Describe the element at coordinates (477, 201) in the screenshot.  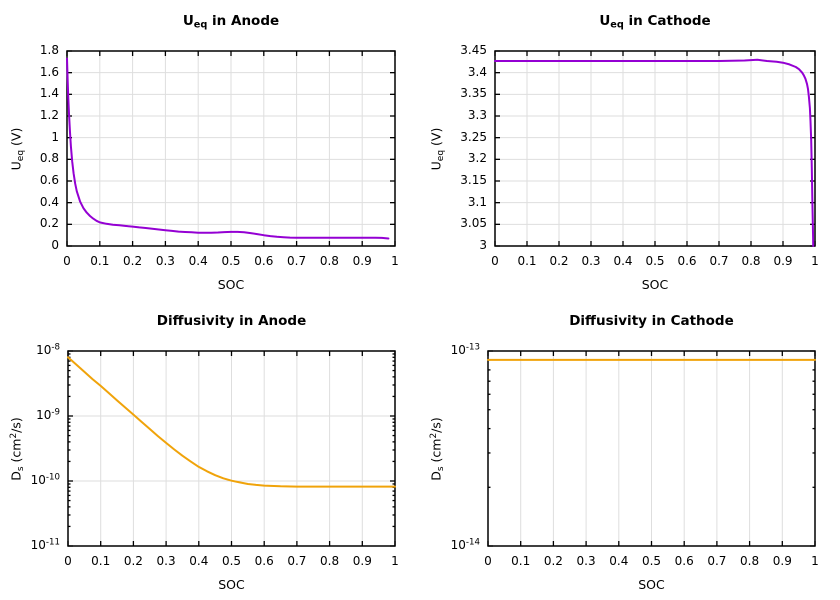
I see `y-tick-label: 3.1` at that location.